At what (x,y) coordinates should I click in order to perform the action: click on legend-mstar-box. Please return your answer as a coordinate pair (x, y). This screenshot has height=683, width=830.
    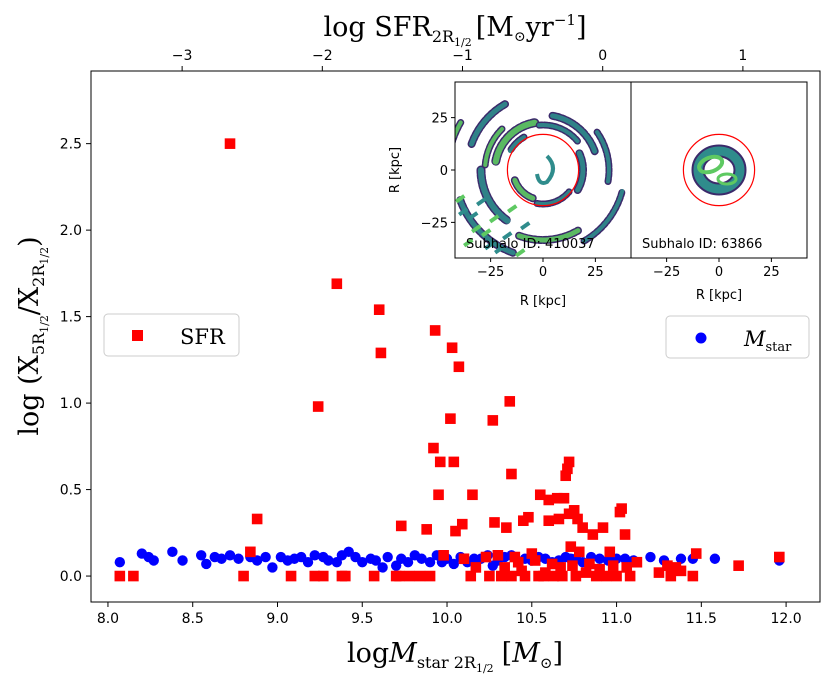
    Looking at the image, I should click on (737, 337).